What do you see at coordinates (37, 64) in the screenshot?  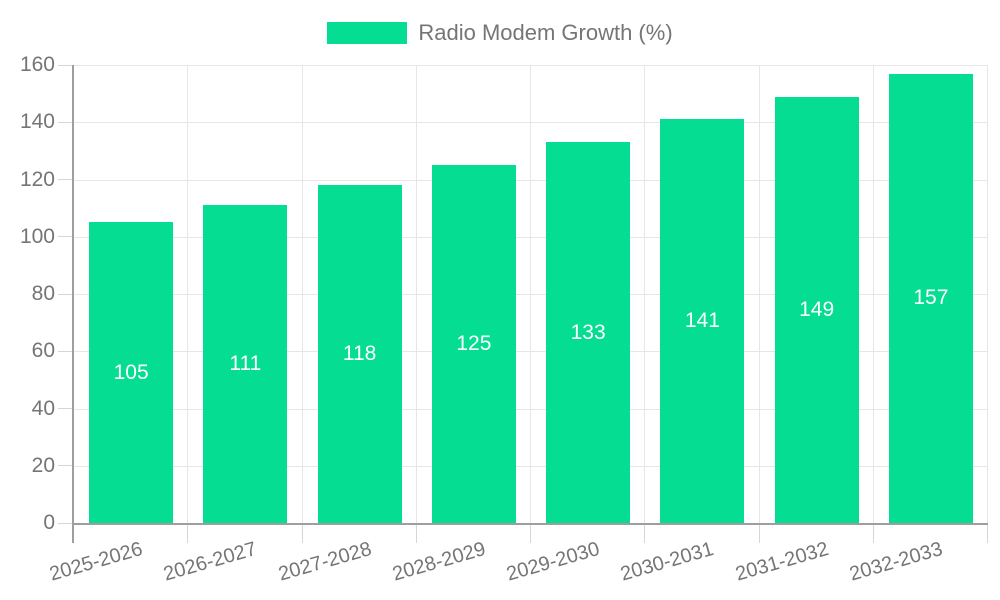 I see `y-axis-label: 160` at bounding box center [37, 64].